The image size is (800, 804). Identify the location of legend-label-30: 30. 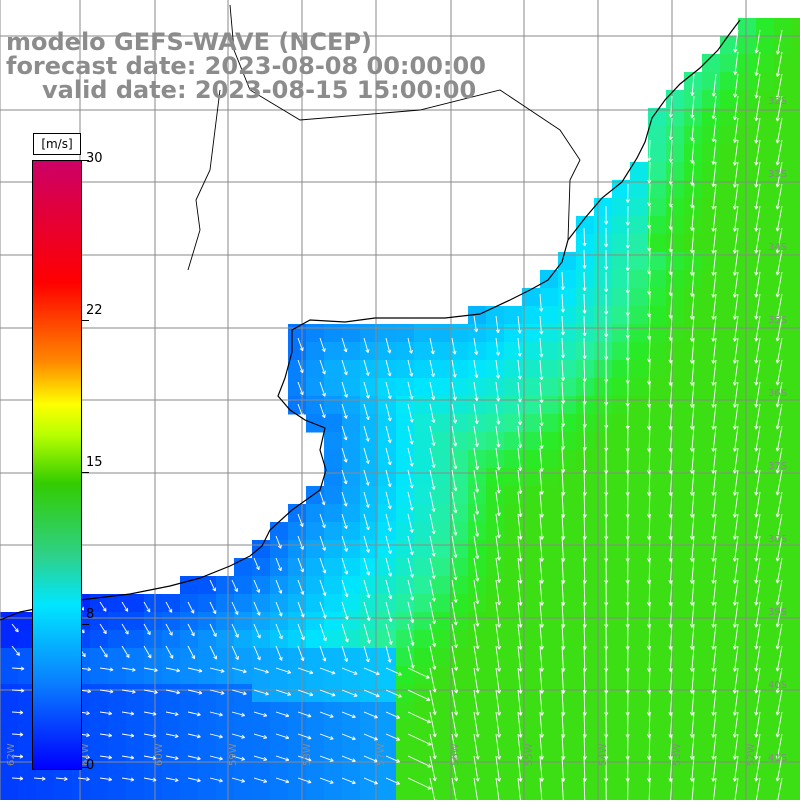
(94, 158).